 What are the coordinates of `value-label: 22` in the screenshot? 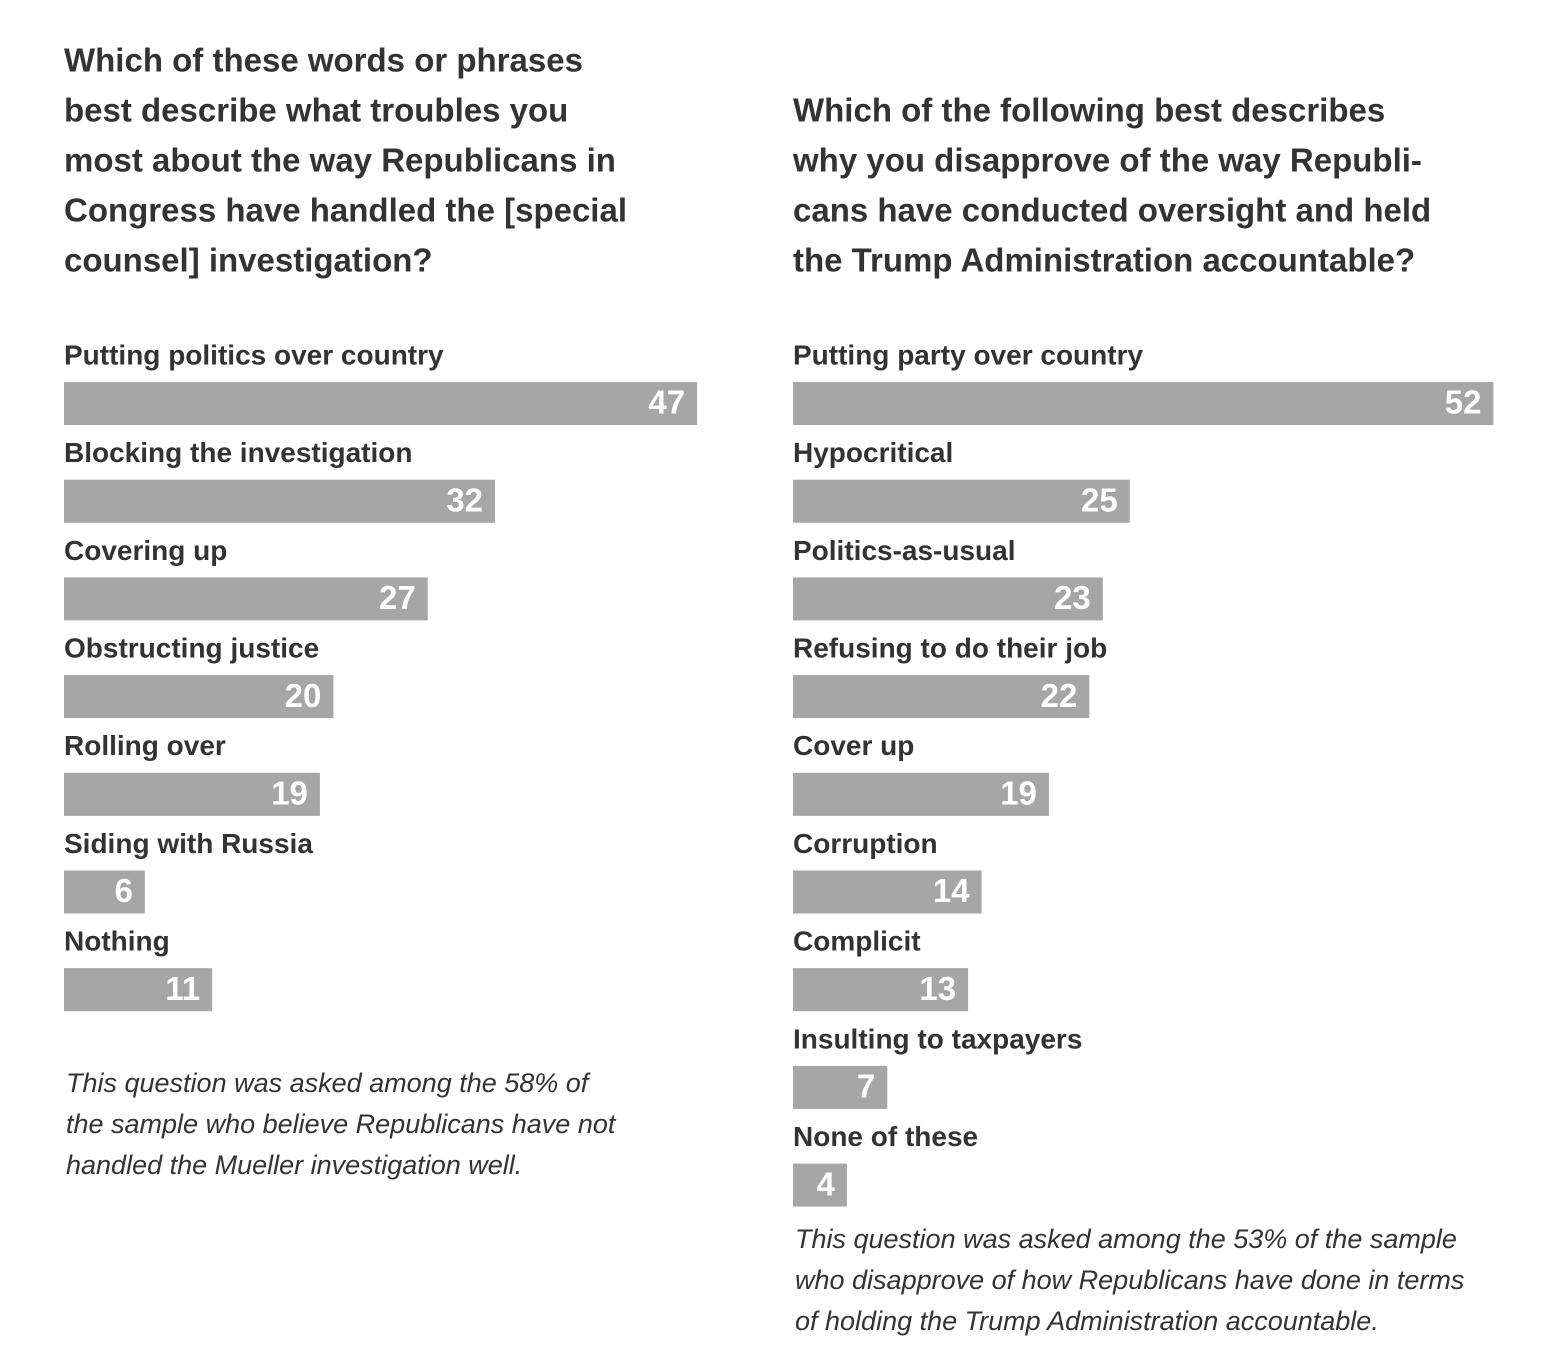 It's located at (1059, 695).